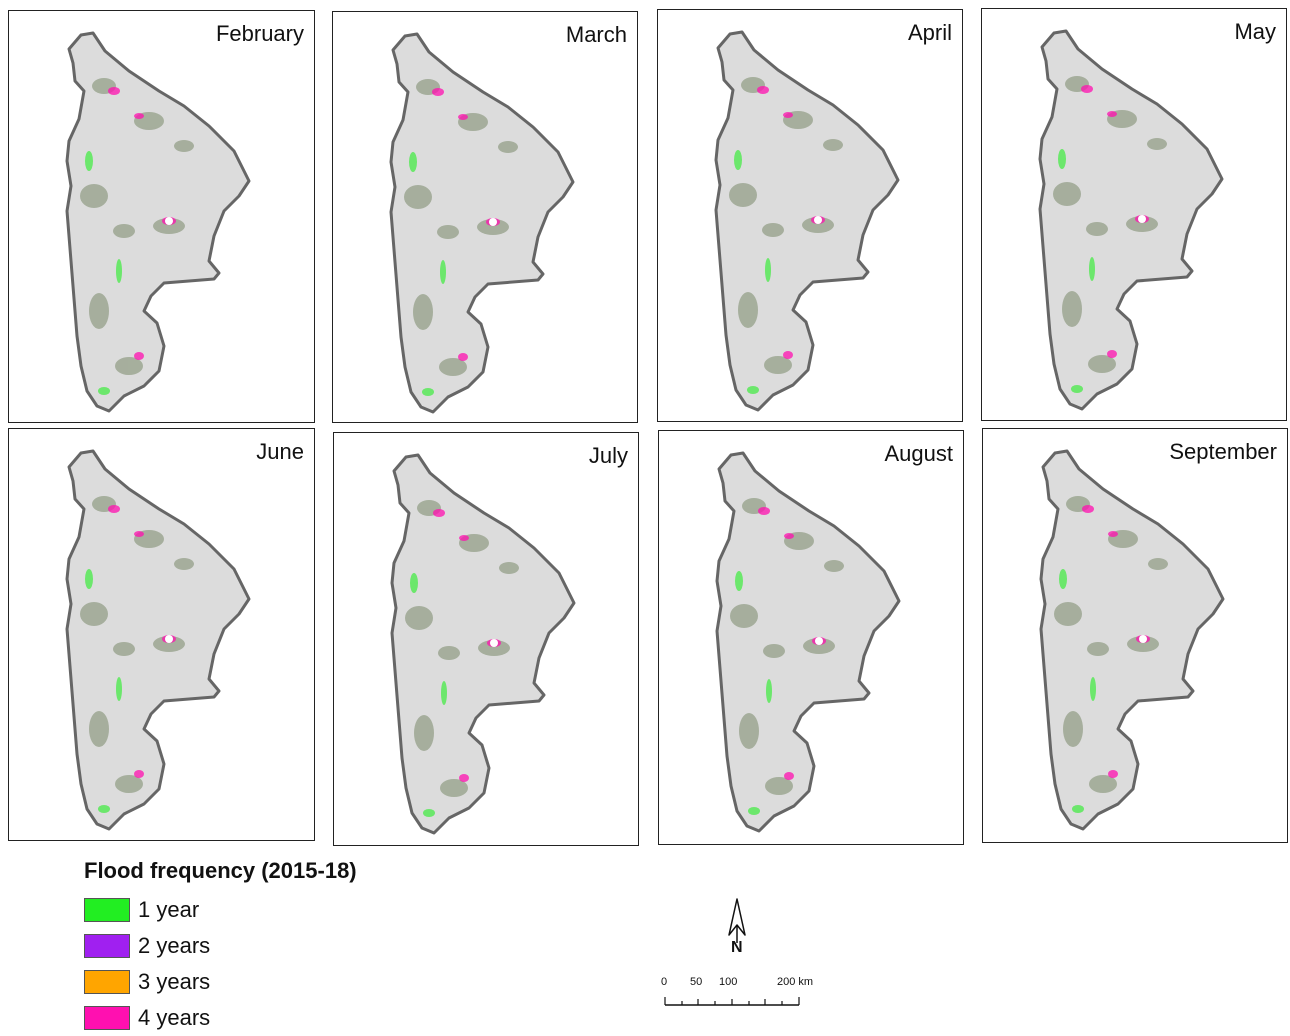 The width and height of the screenshot is (1290, 1036). Describe the element at coordinates (737, 947) in the screenshot. I see `north-label: N` at that location.